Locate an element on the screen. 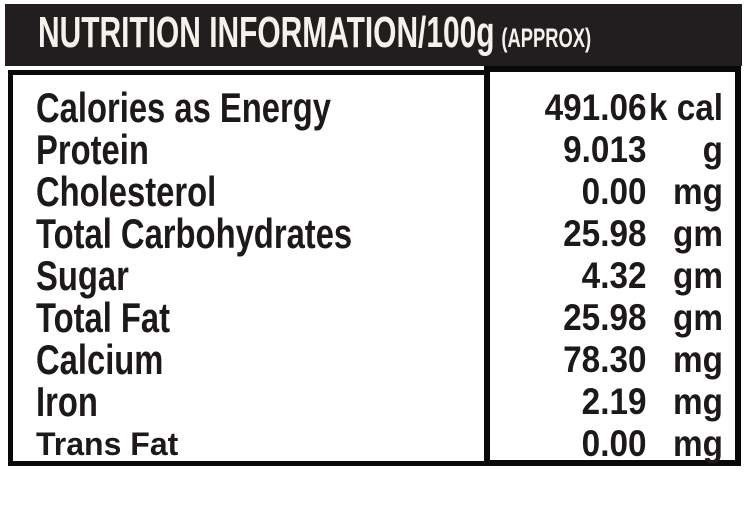 This screenshot has width=747, height=506. nutrient-row: Sugar is located at coordinates (238, 276).